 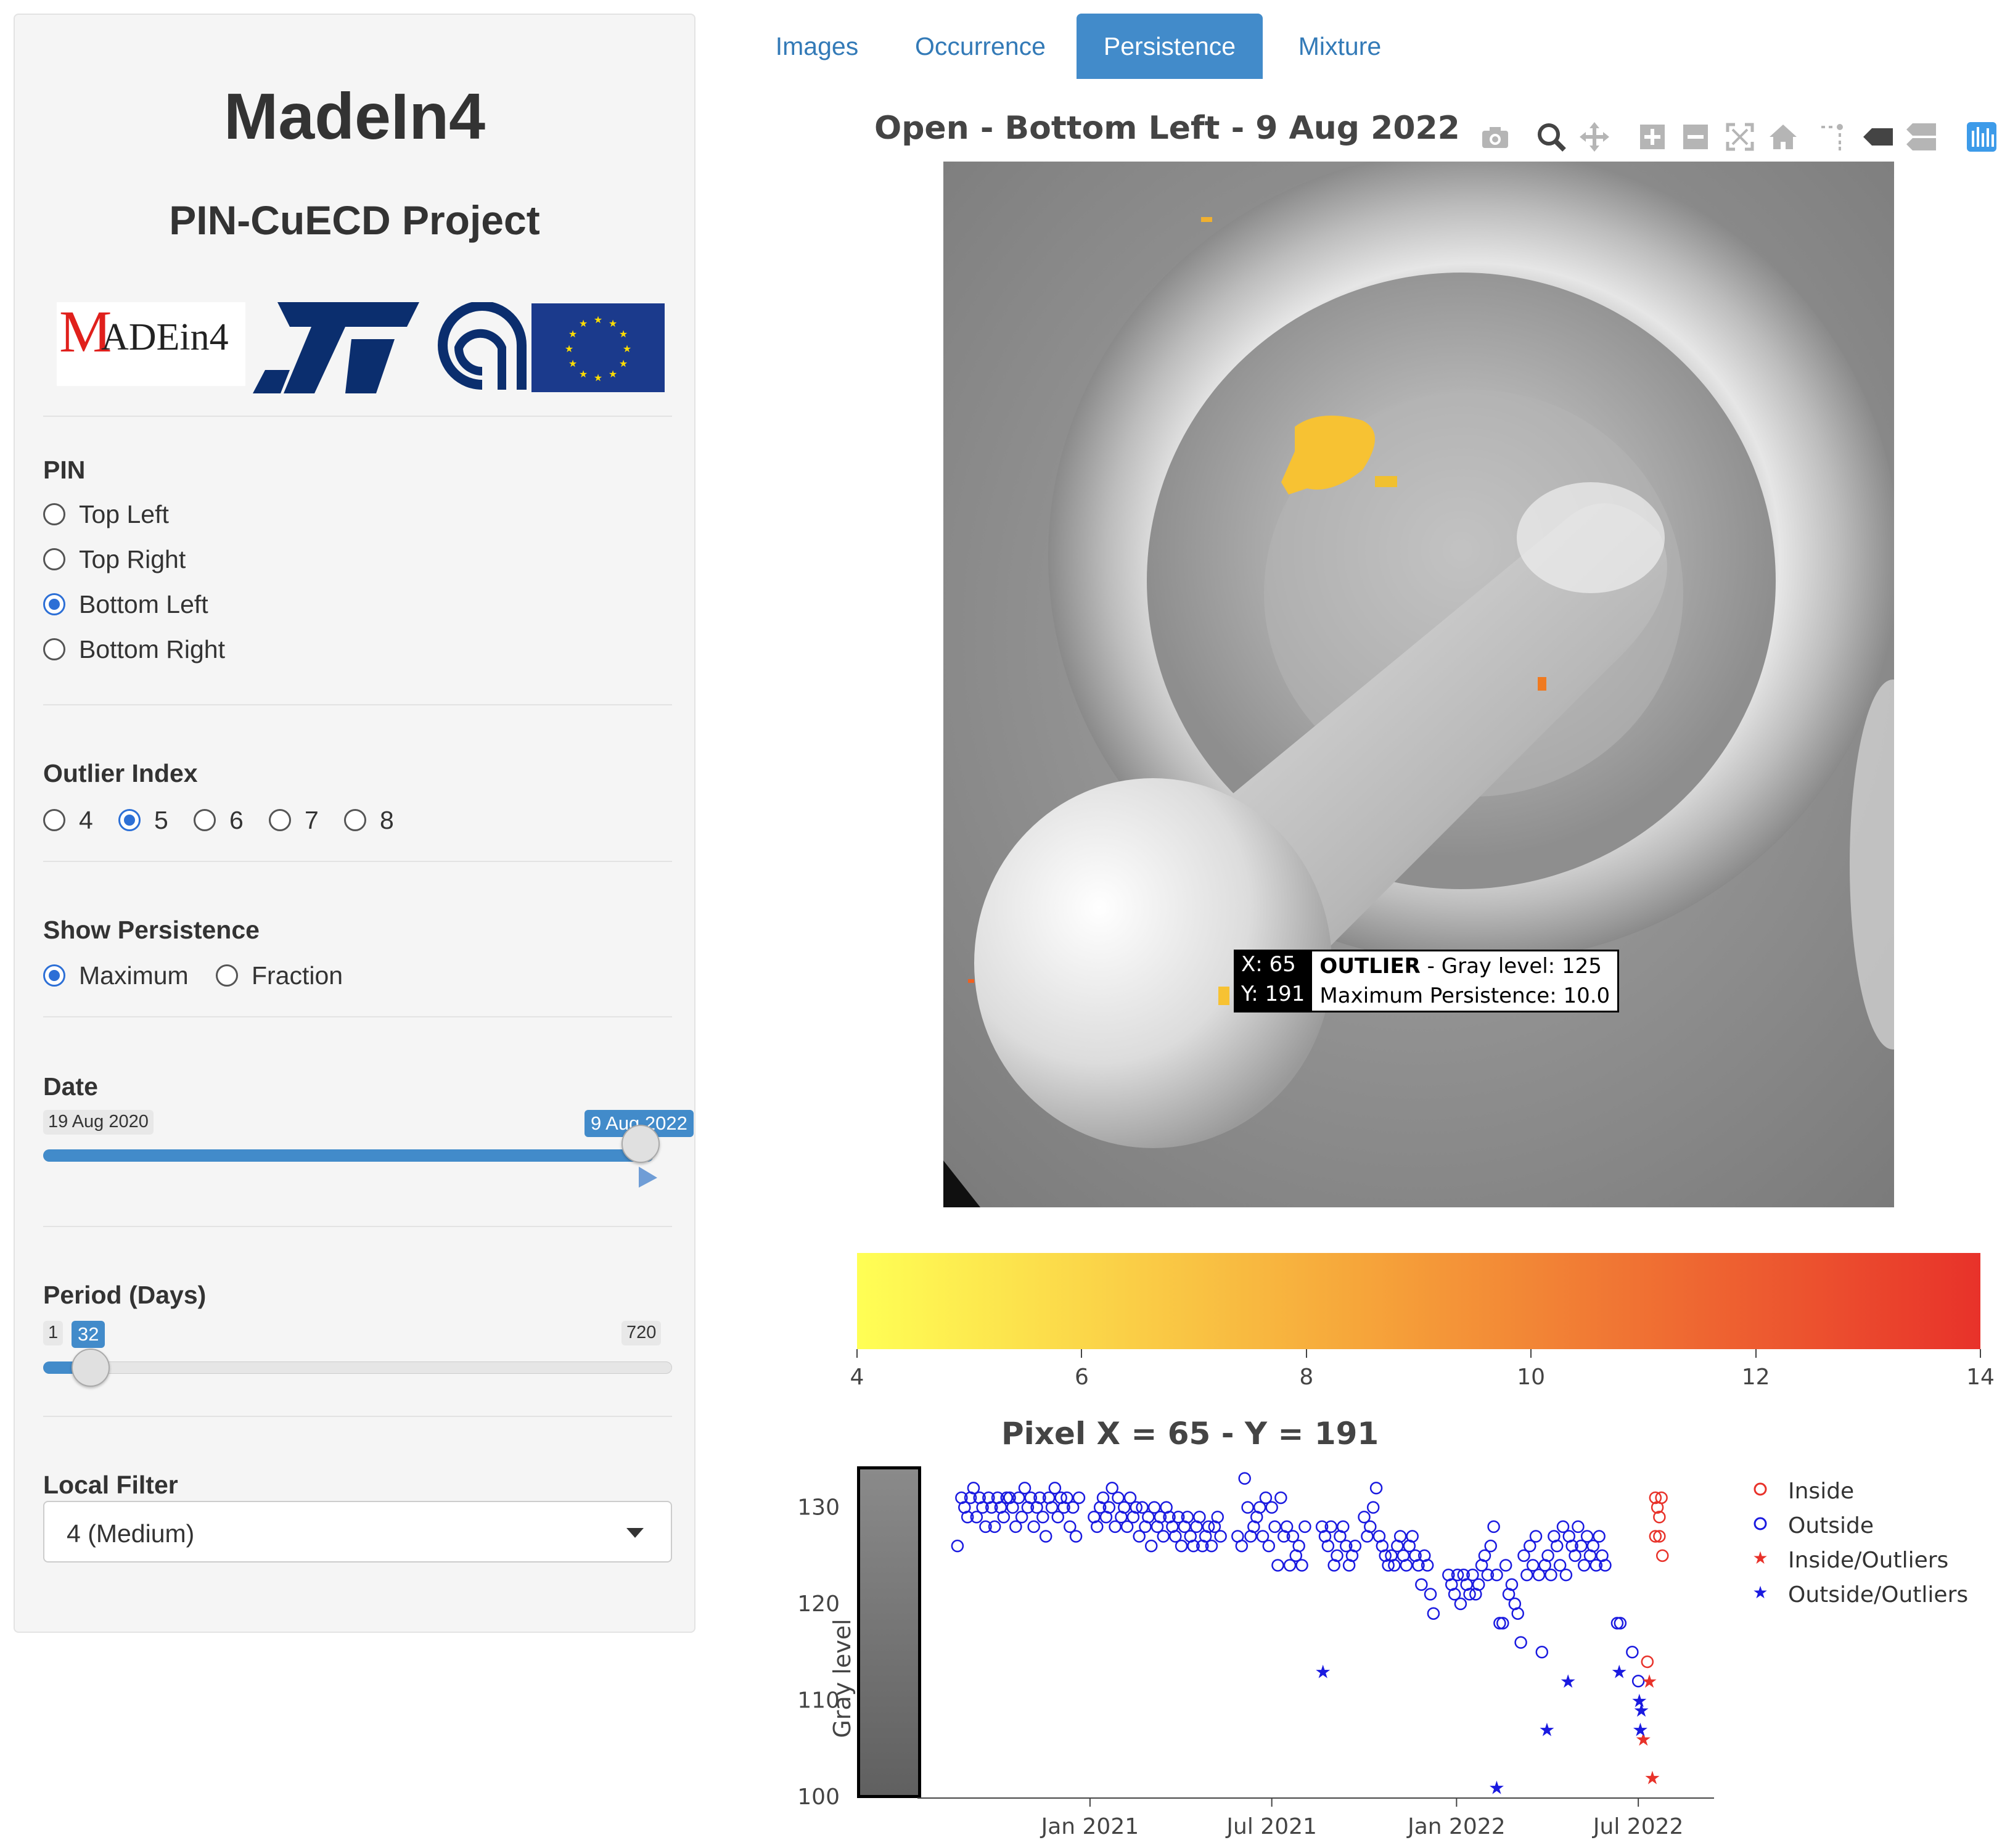 What do you see at coordinates (120, 773) in the screenshot?
I see `outlier-index-label: Outlier Index` at bounding box center [120, 773].